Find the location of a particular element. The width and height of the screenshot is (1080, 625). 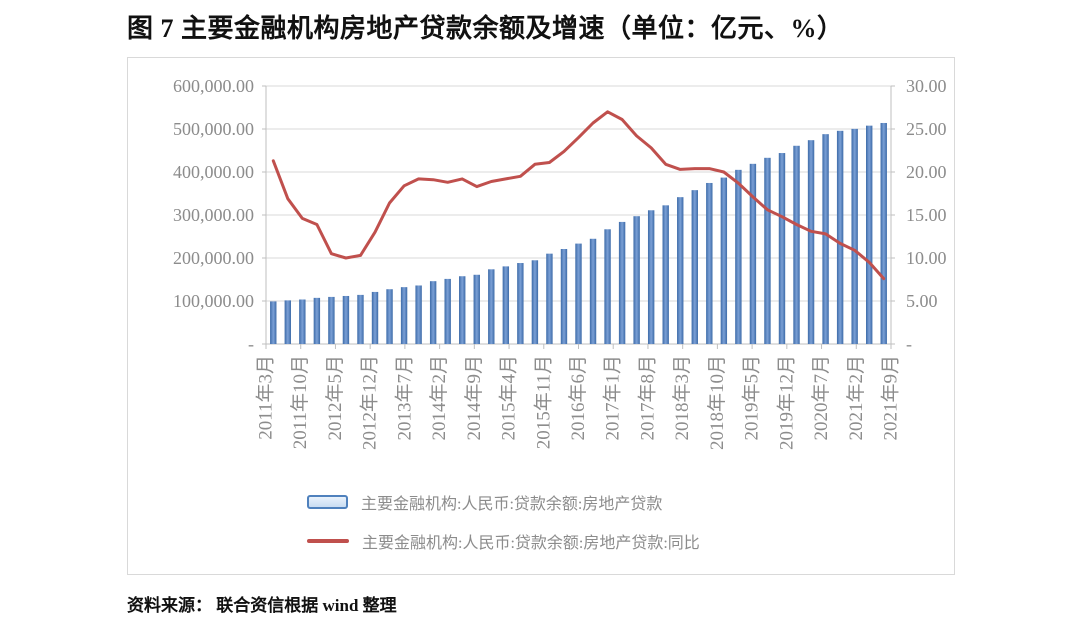

svg-text: 2018年10月 is located at coordinates (717, 402).